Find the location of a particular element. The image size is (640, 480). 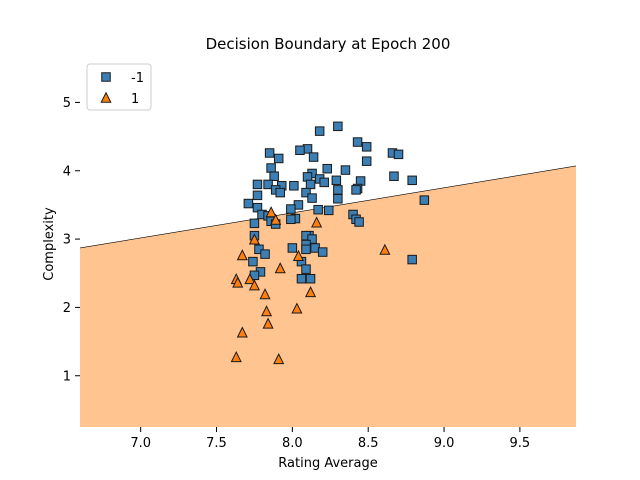

x-tick-label: 8.0 is located at coordinates (292, 443).